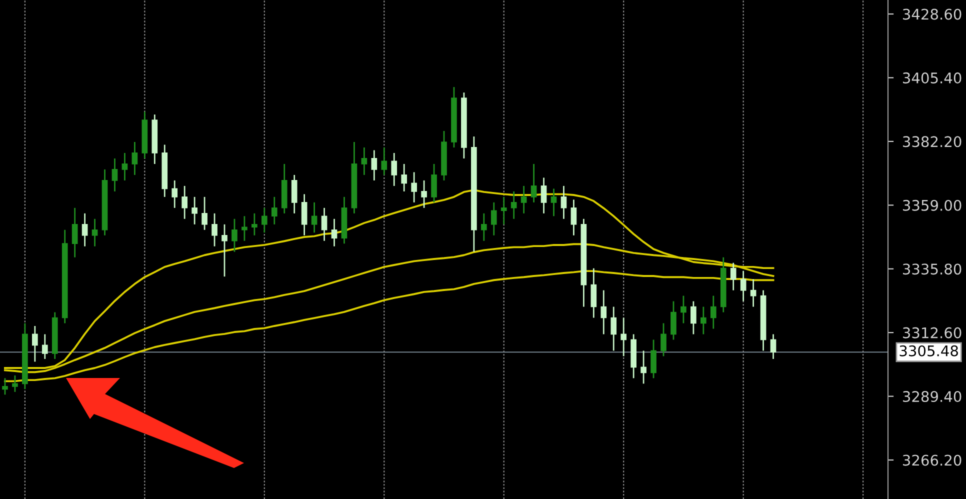 This screenshot has width=966, height=499. Describe the element at coordinates (932, 14) in the screenshot. I see `y-tick-label: 3428.60` at that location.